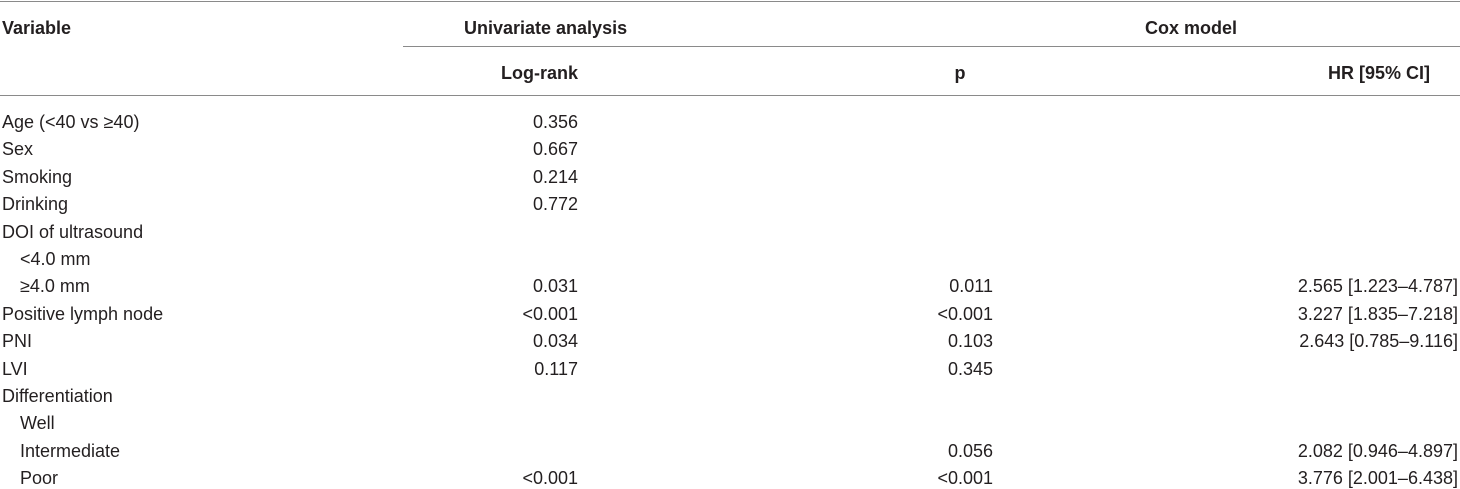 Image resolution: width=1460 pixels, height=489 pixels. What do you see at coordinates (555, 122) in the screenshot?
I see `cell-logrank: 0.356` at bounding box center [555, 122].